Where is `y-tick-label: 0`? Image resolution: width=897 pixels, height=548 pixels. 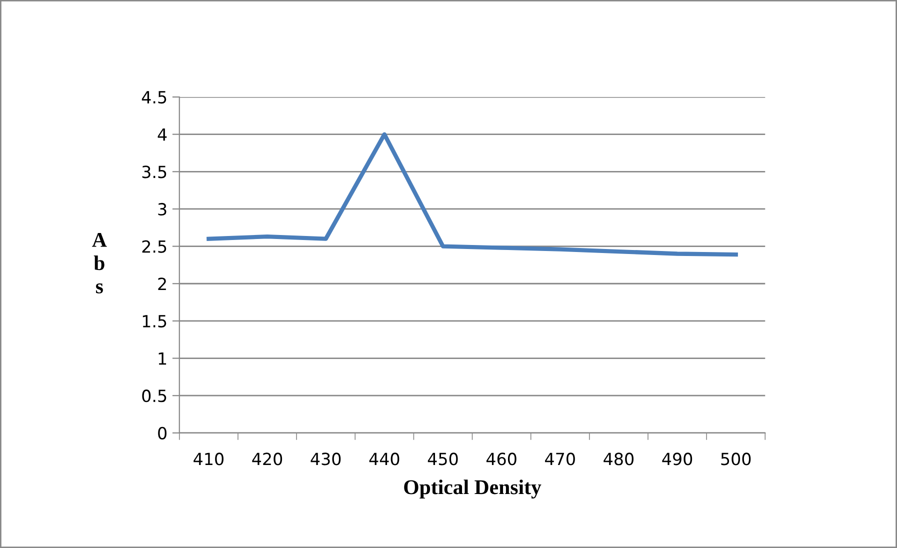 y-tick-label: 0 is located at coordinates (162, 433).